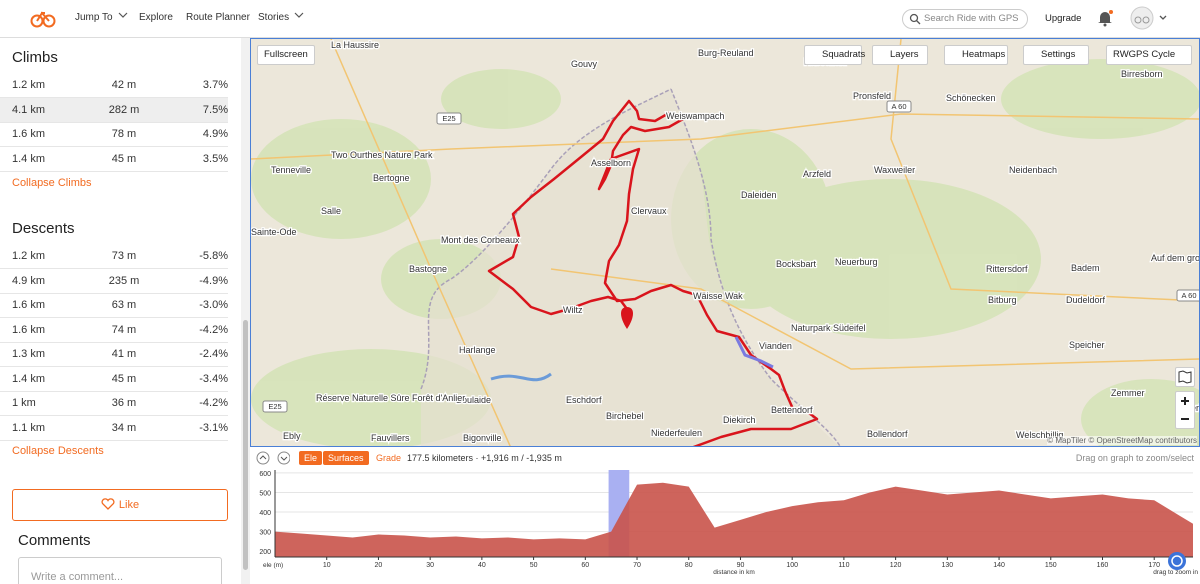 The height and width of the screenshot is (584, 1200). I want to click on help-ring, so click(1177, 561).